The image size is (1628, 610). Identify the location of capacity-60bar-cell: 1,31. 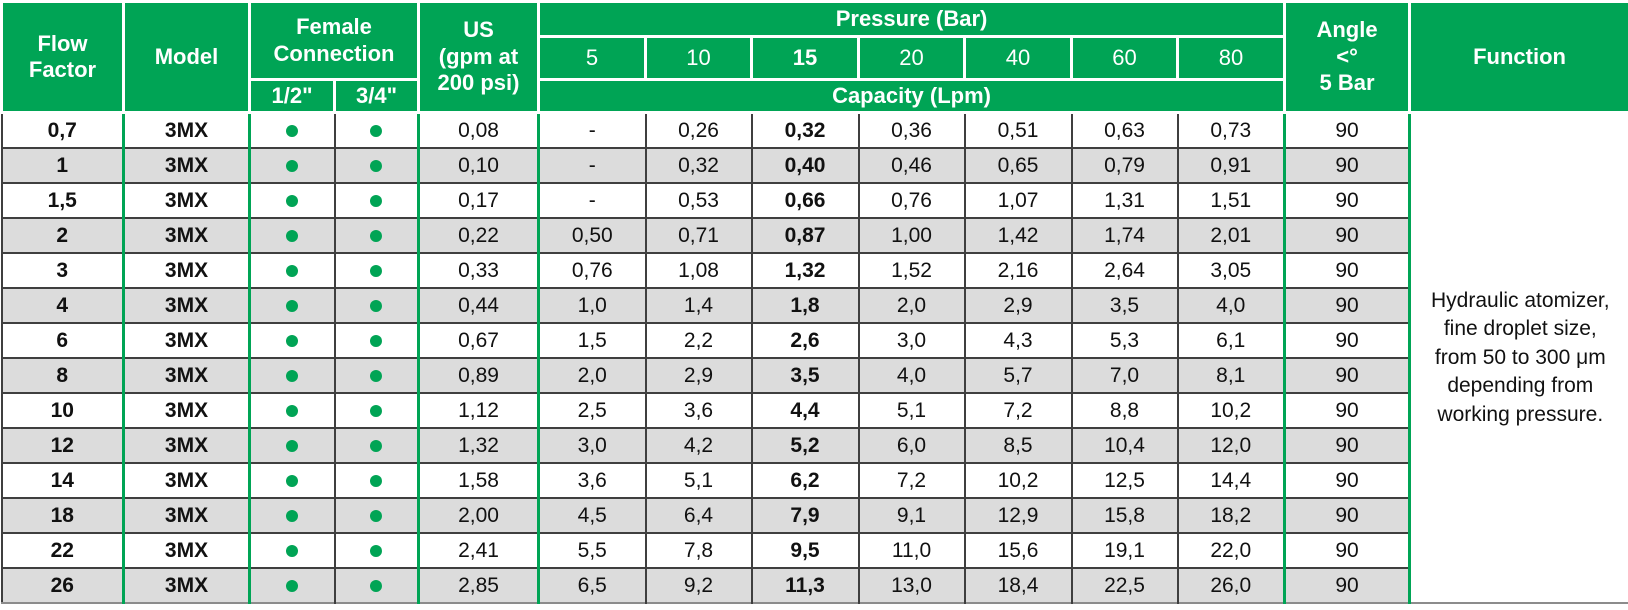
(1125, 200).